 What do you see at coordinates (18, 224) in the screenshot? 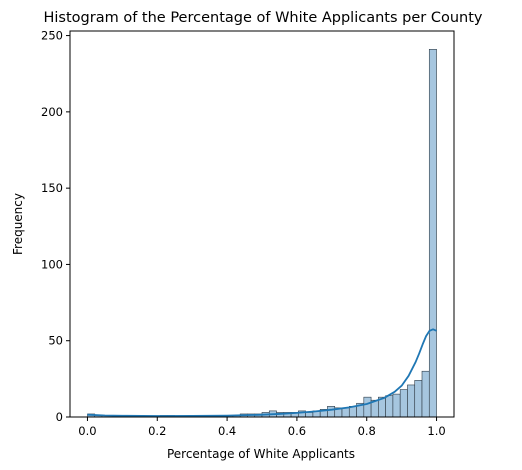
I see `y-axis-label: Frequency` at bounding box center [18, 224].